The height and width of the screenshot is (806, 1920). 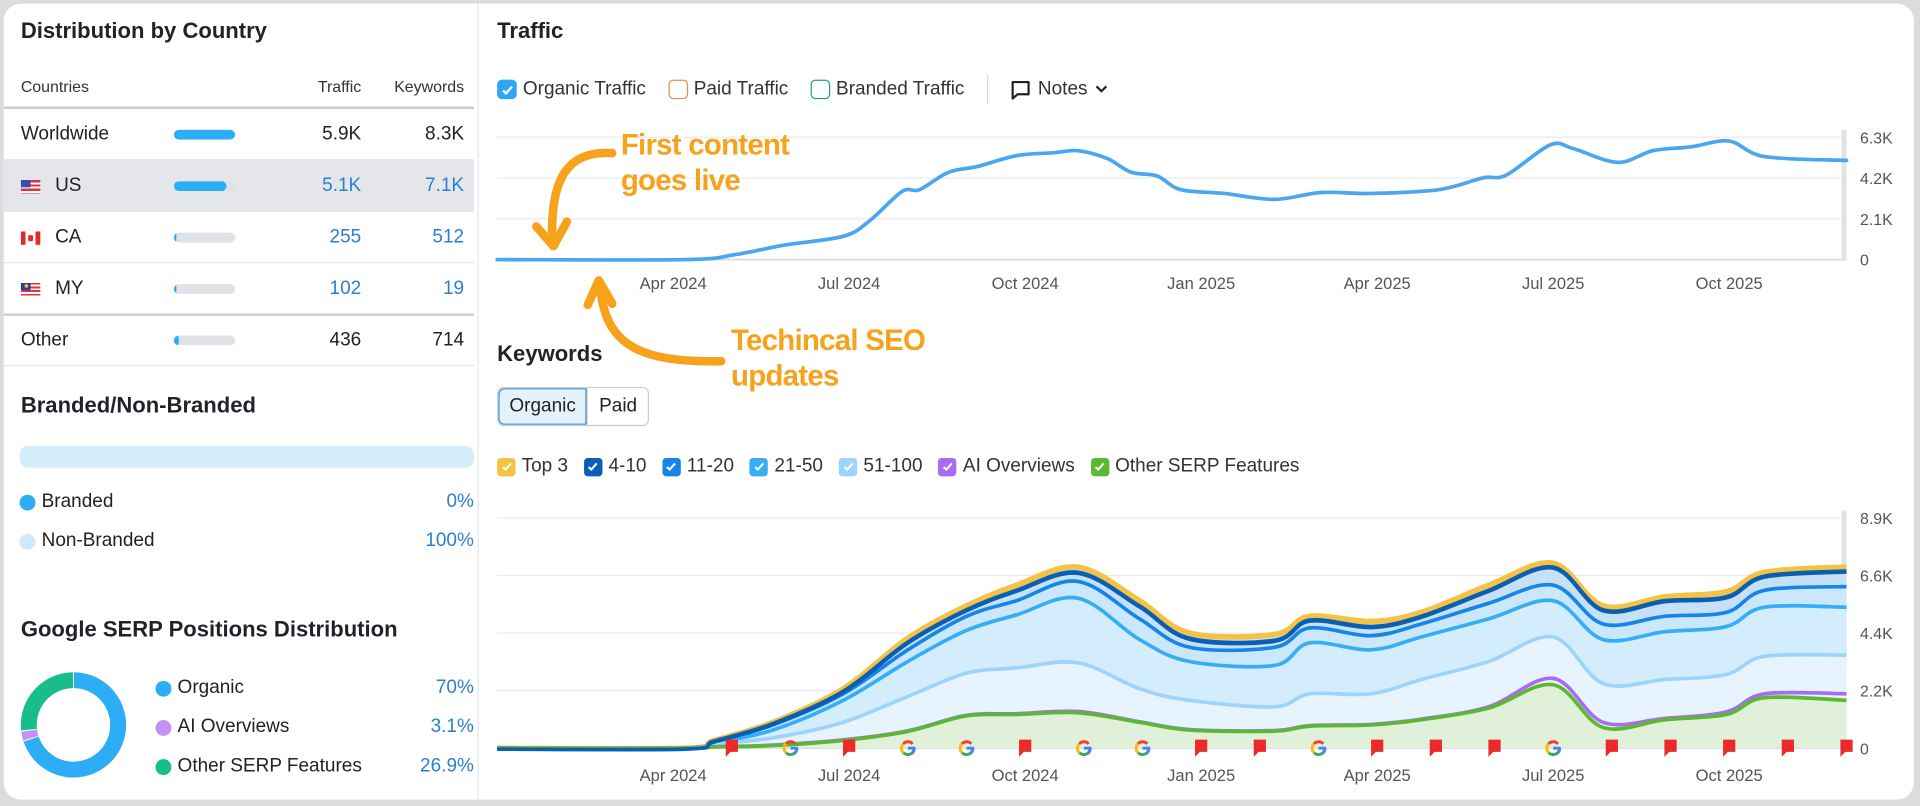 I want to click on paid-traffic-checkbox: Paid Traffic, so click(x=728, y=89).